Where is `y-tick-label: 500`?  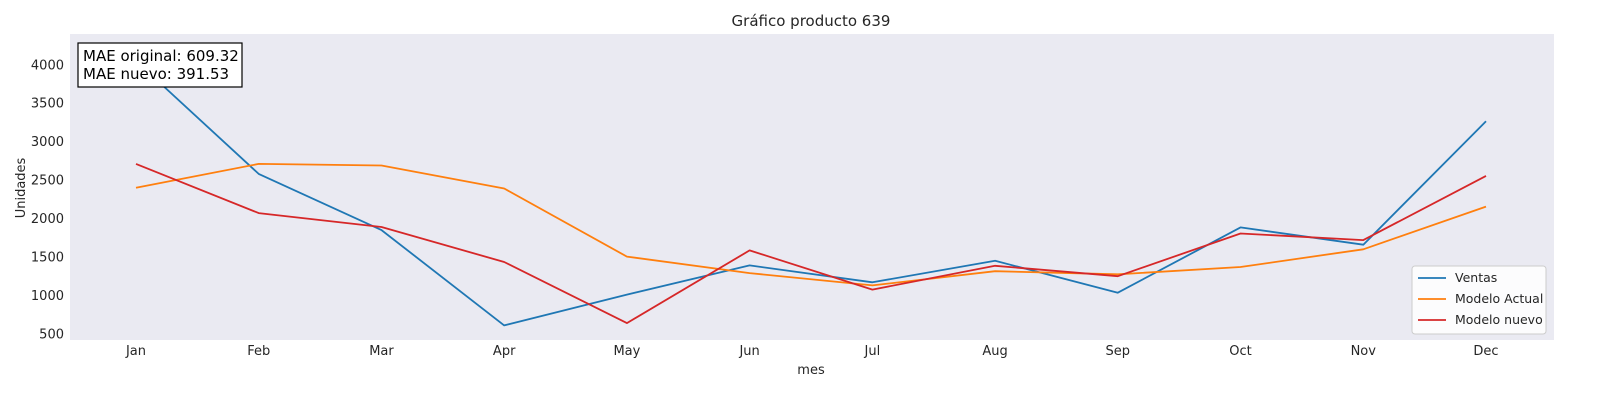 y-tick-label: 500 is located at coordinates (51, 334).